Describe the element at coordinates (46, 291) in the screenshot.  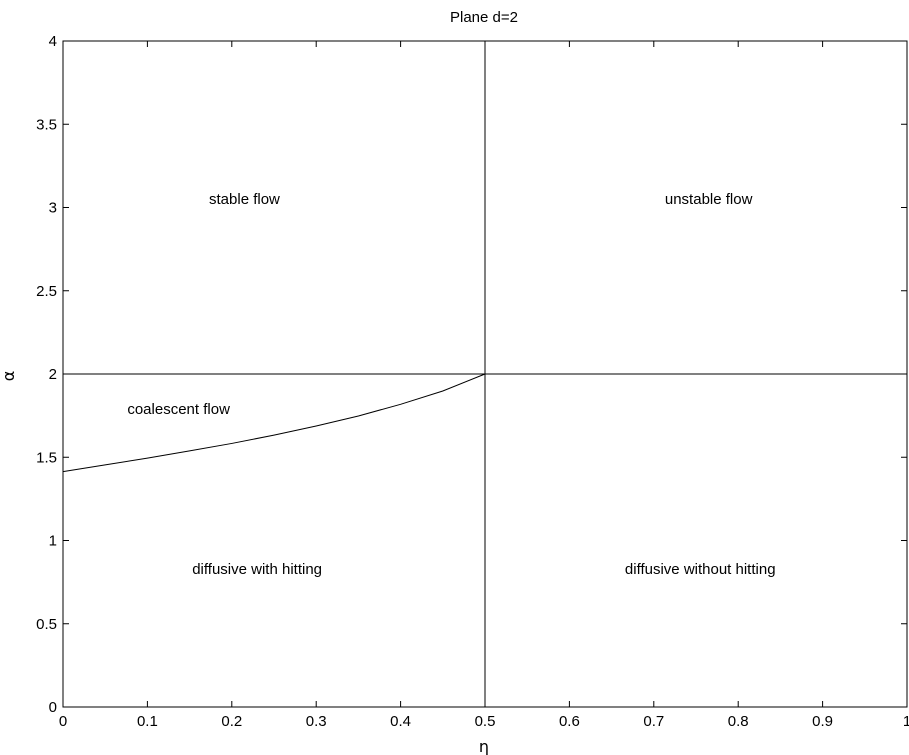
I see `y-tick-label: 2.5` at that location.